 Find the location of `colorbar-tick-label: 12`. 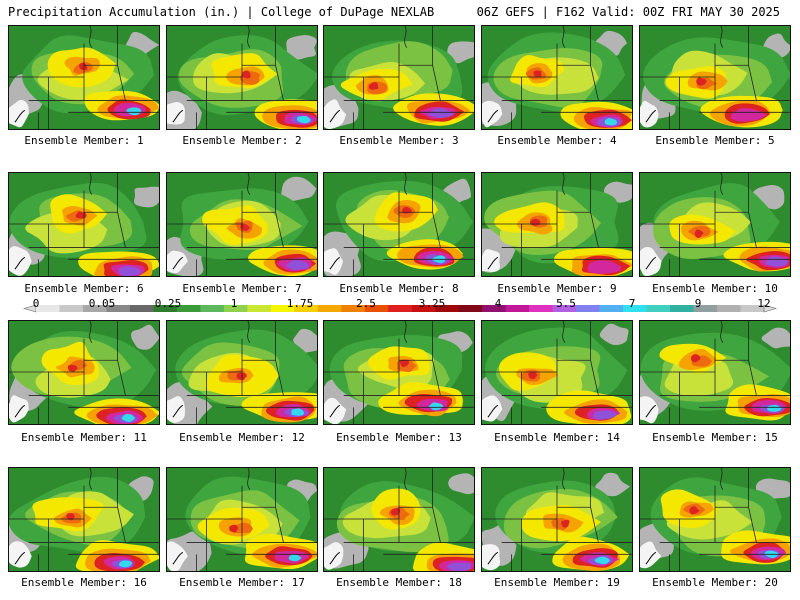

colorbar-tick-label: 12 is located at coordinates (764, 303).